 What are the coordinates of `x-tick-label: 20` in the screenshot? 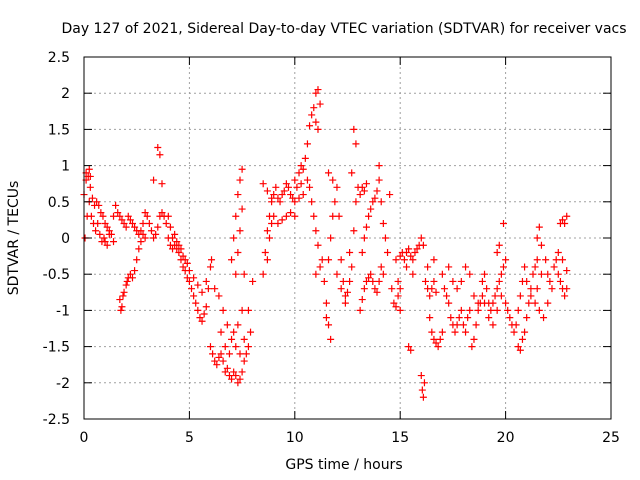 It's located at (506, 438).